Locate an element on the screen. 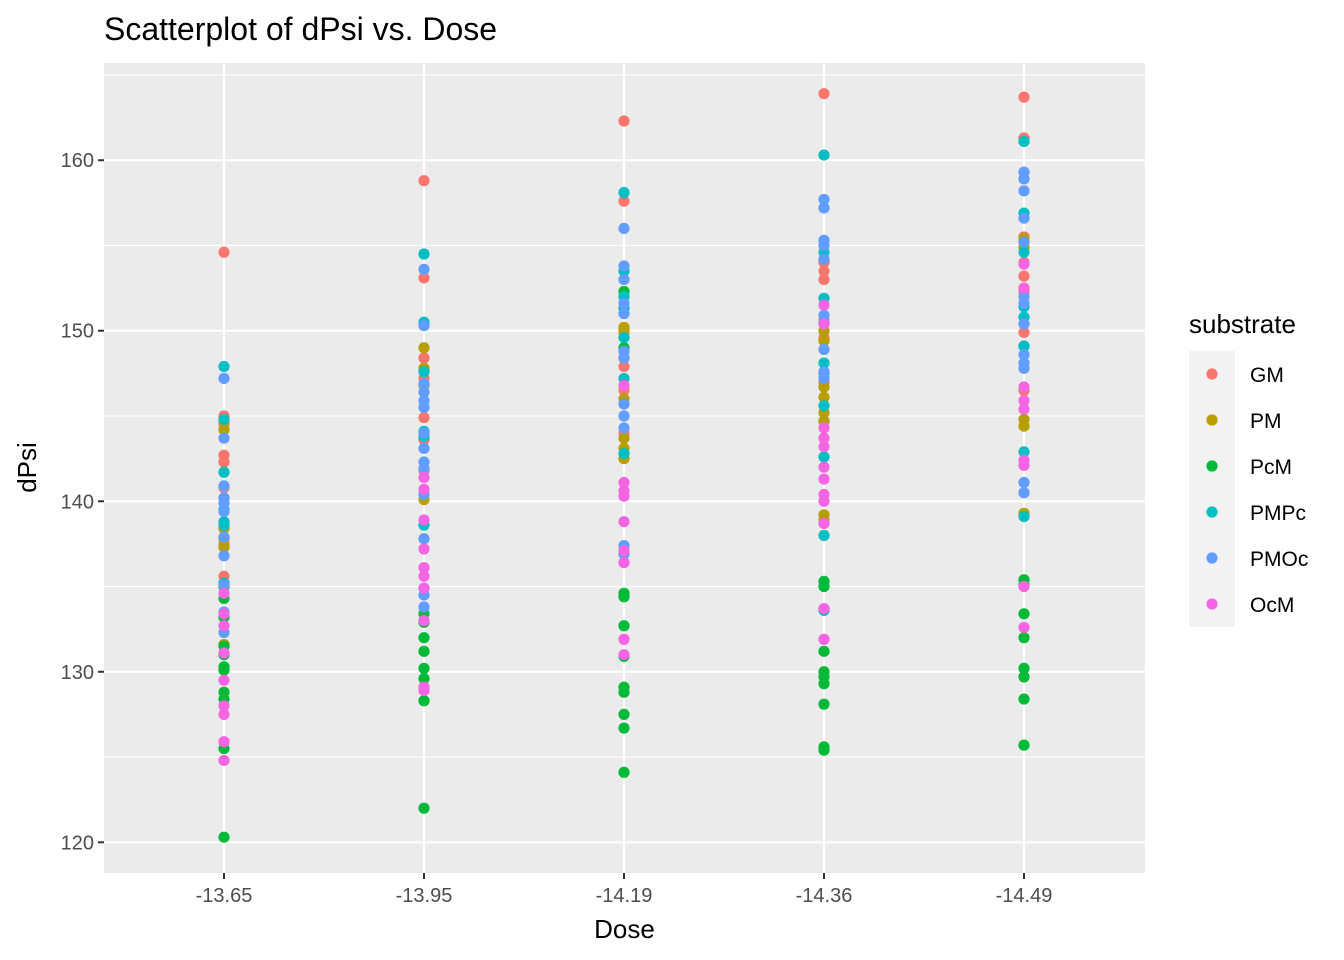 The image size is (1344, 960). x-tick-label: -14.19 is located at coordinates (624, 896).